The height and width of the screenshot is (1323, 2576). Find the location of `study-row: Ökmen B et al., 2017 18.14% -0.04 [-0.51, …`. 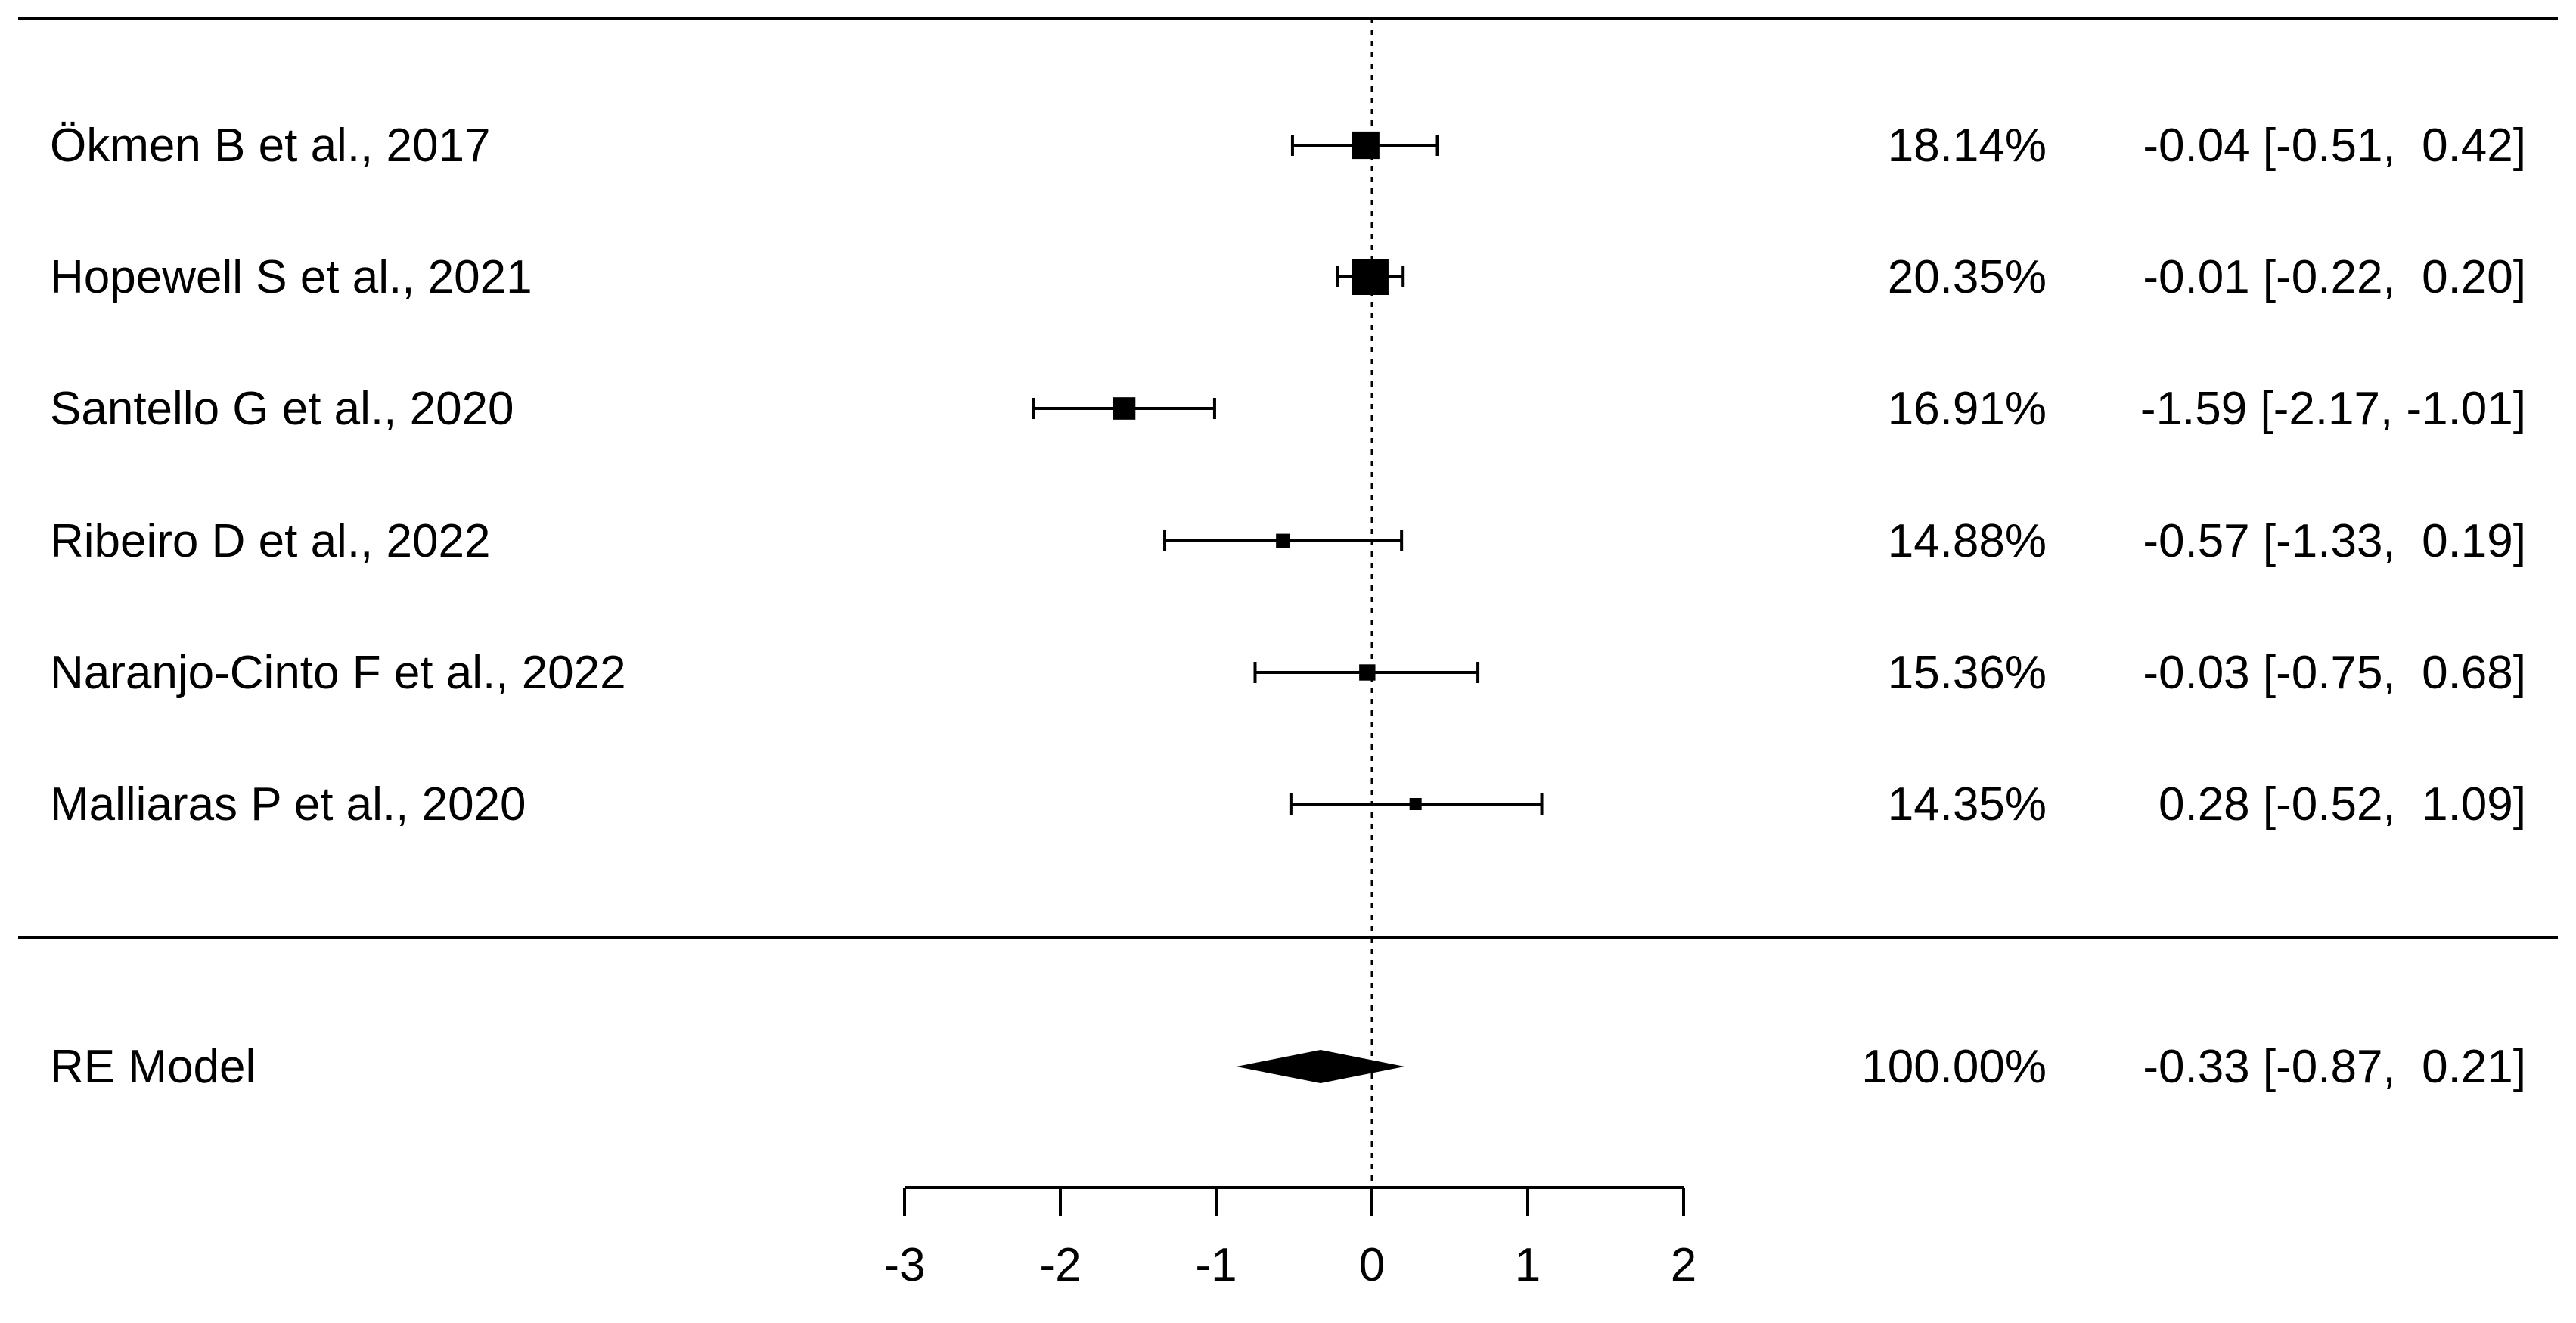

study-row: Ökmen B et al., 2017 18.14% -0.04 [-0.51, … is located at coordinates (1288, 146).